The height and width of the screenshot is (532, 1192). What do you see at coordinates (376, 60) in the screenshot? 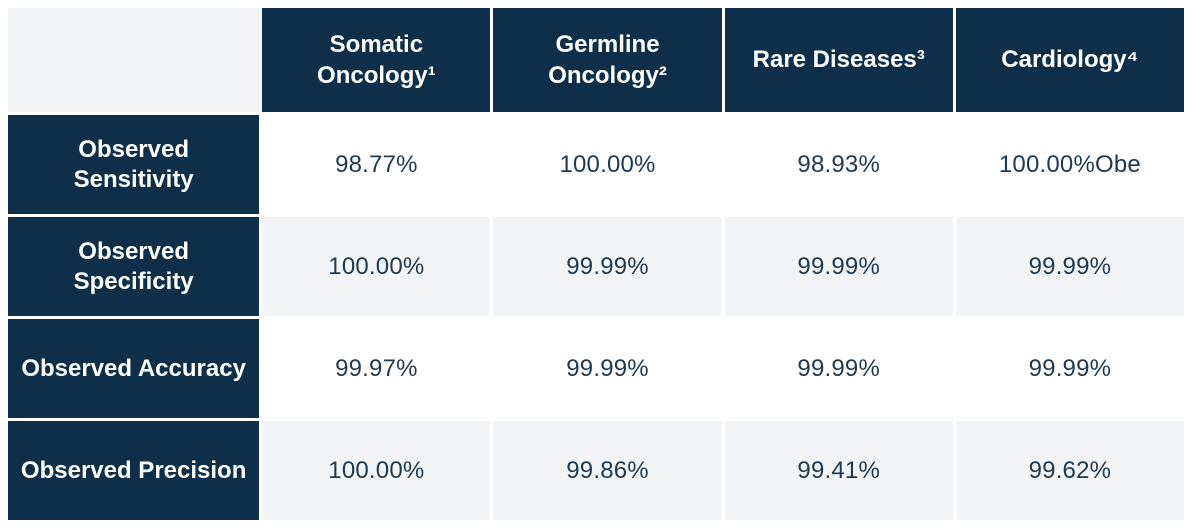
I see `column-header-somatic-oncology: Somatic Oncology¹` at bounding box center [376, 60].